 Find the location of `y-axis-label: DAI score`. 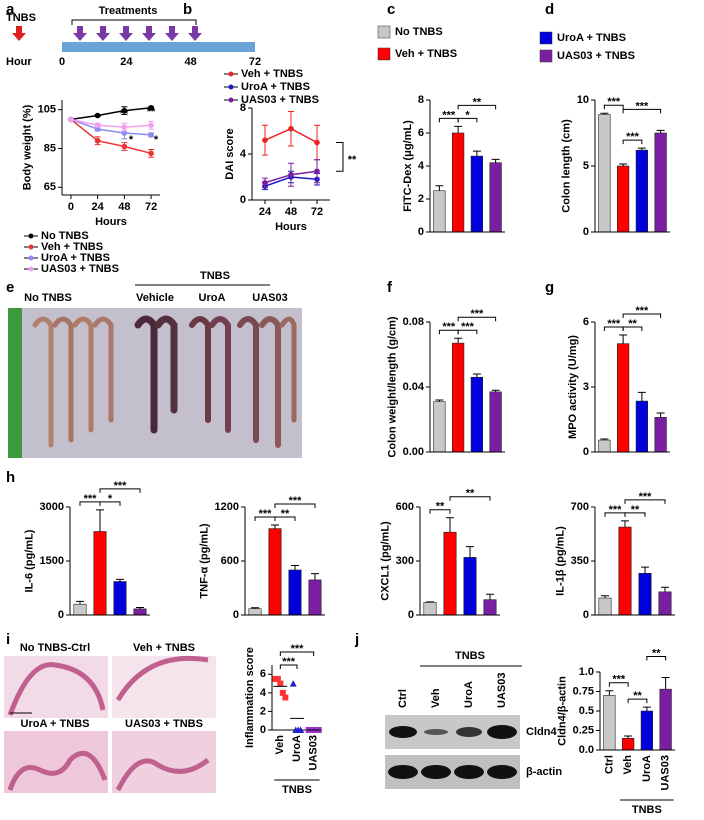

y-axis-label: DAI score is located at coordinates (230, 153).